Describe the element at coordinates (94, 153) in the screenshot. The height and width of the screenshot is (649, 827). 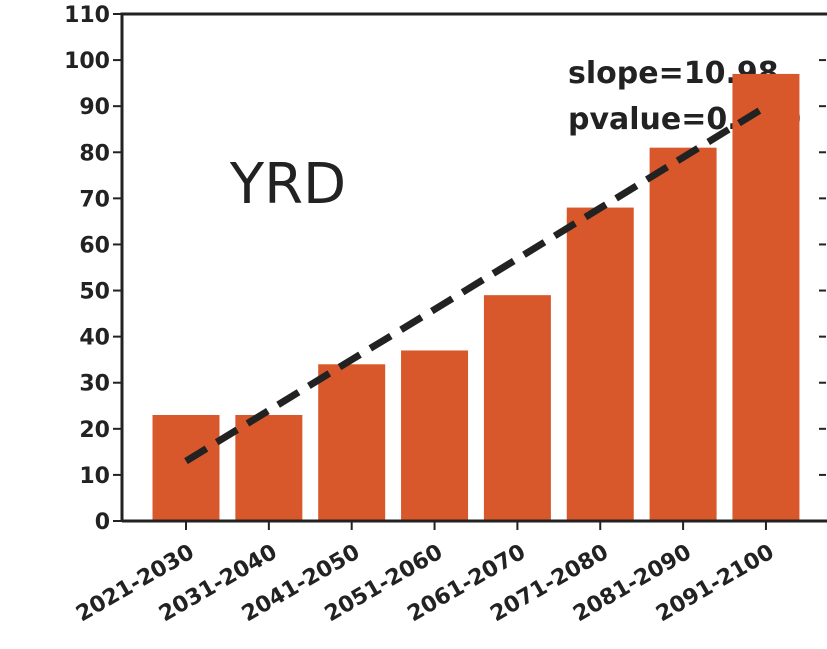
I see `y-tick-label: 80` at that location.